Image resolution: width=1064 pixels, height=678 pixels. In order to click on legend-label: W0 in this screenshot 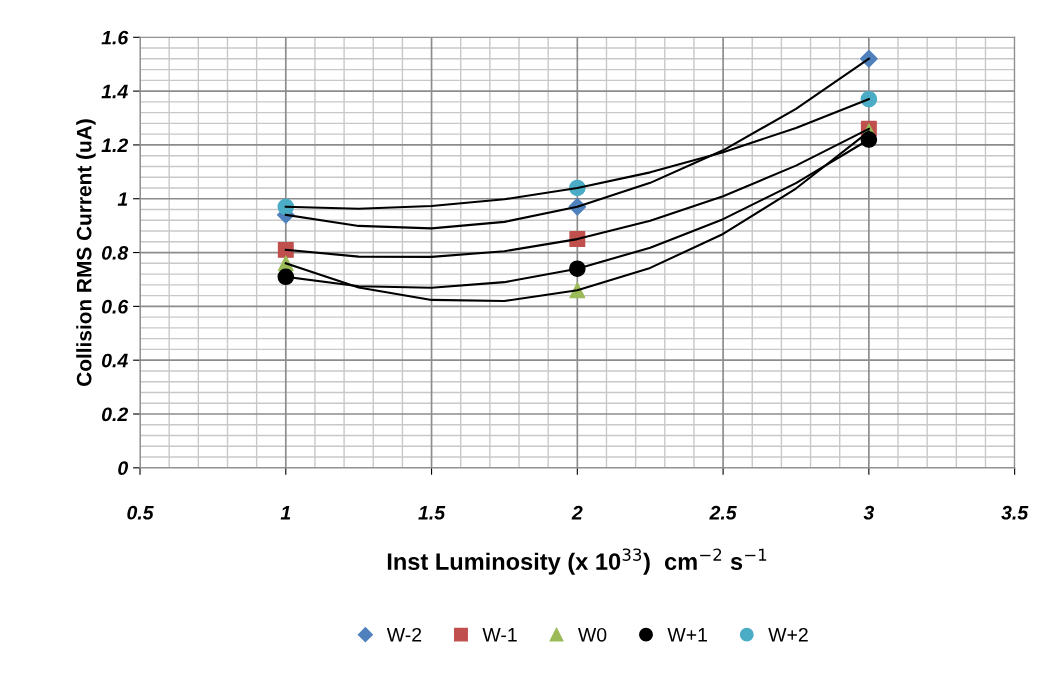, I will do `click(592, 634)`.